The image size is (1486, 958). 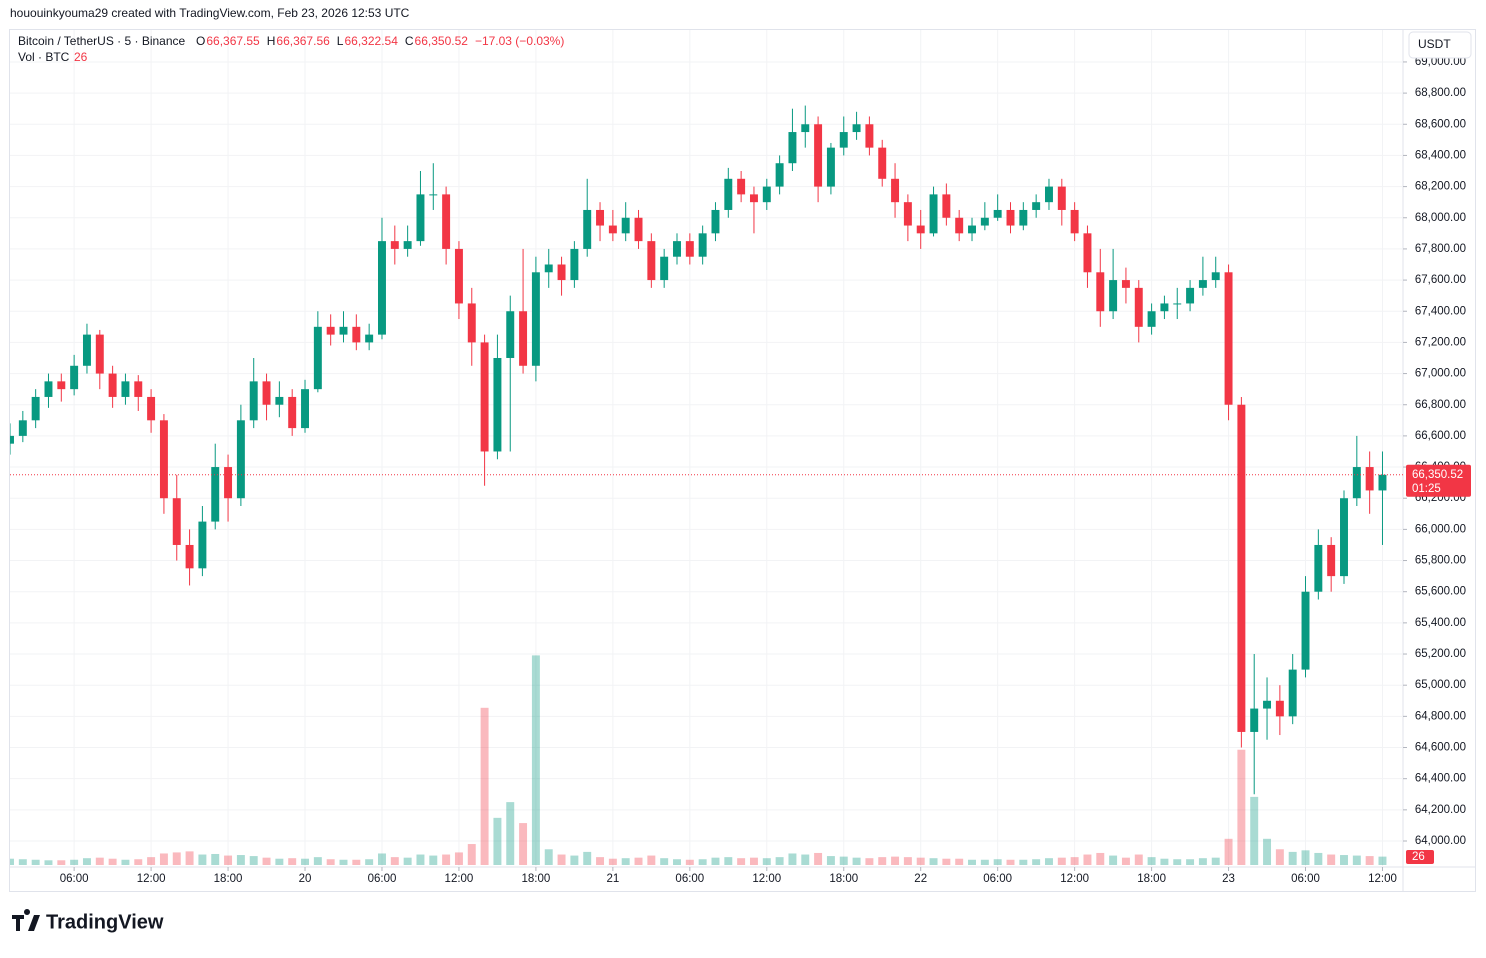 I want to click on countdown: 01:25, so click(x=1426, y=489).